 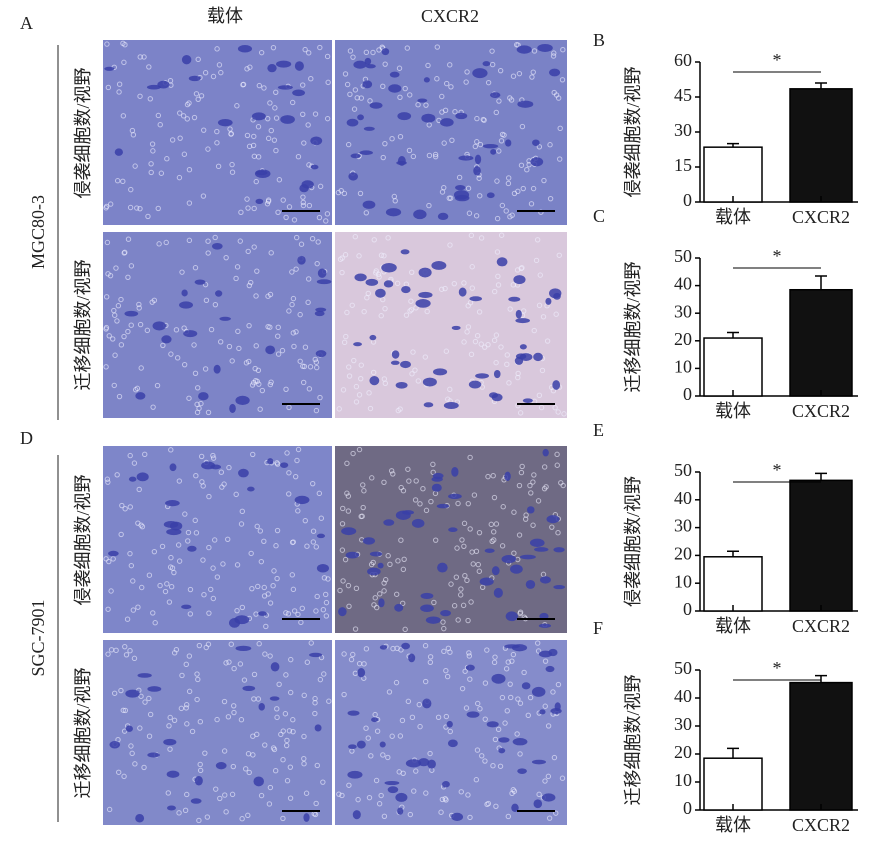 I want to click on significance-mark: *, so click(x=777, y=668).